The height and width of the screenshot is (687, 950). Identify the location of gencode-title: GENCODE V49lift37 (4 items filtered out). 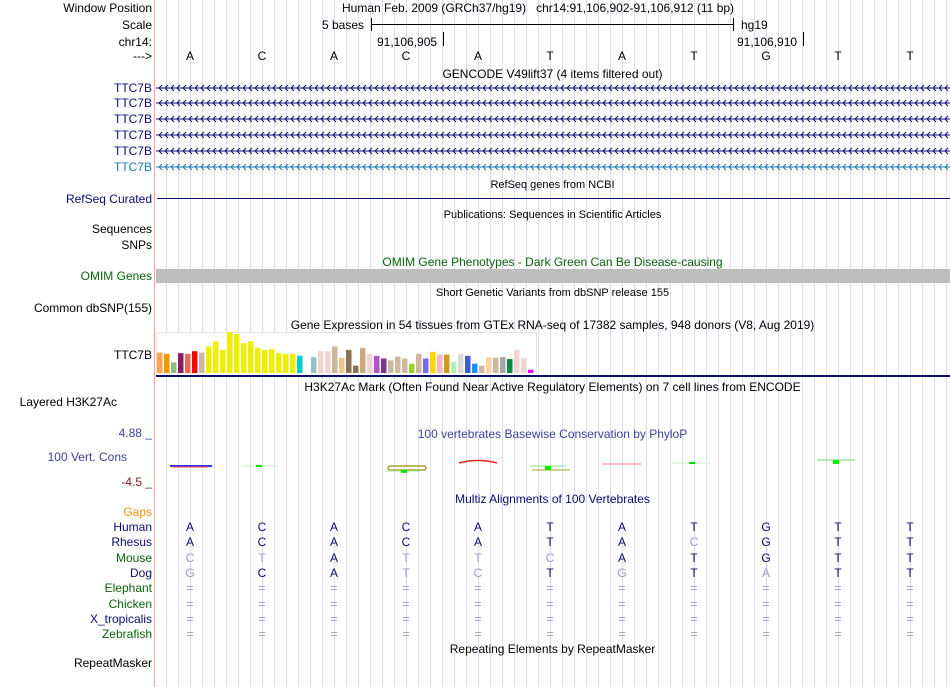
(552, 74).